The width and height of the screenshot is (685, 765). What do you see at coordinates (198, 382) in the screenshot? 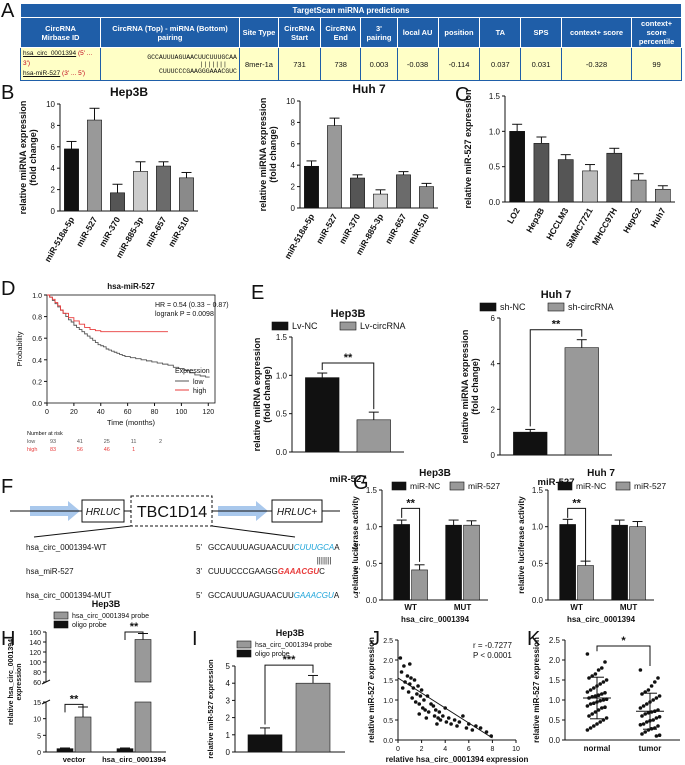
I see `legend-label: low` at bounding box center [198, 382].